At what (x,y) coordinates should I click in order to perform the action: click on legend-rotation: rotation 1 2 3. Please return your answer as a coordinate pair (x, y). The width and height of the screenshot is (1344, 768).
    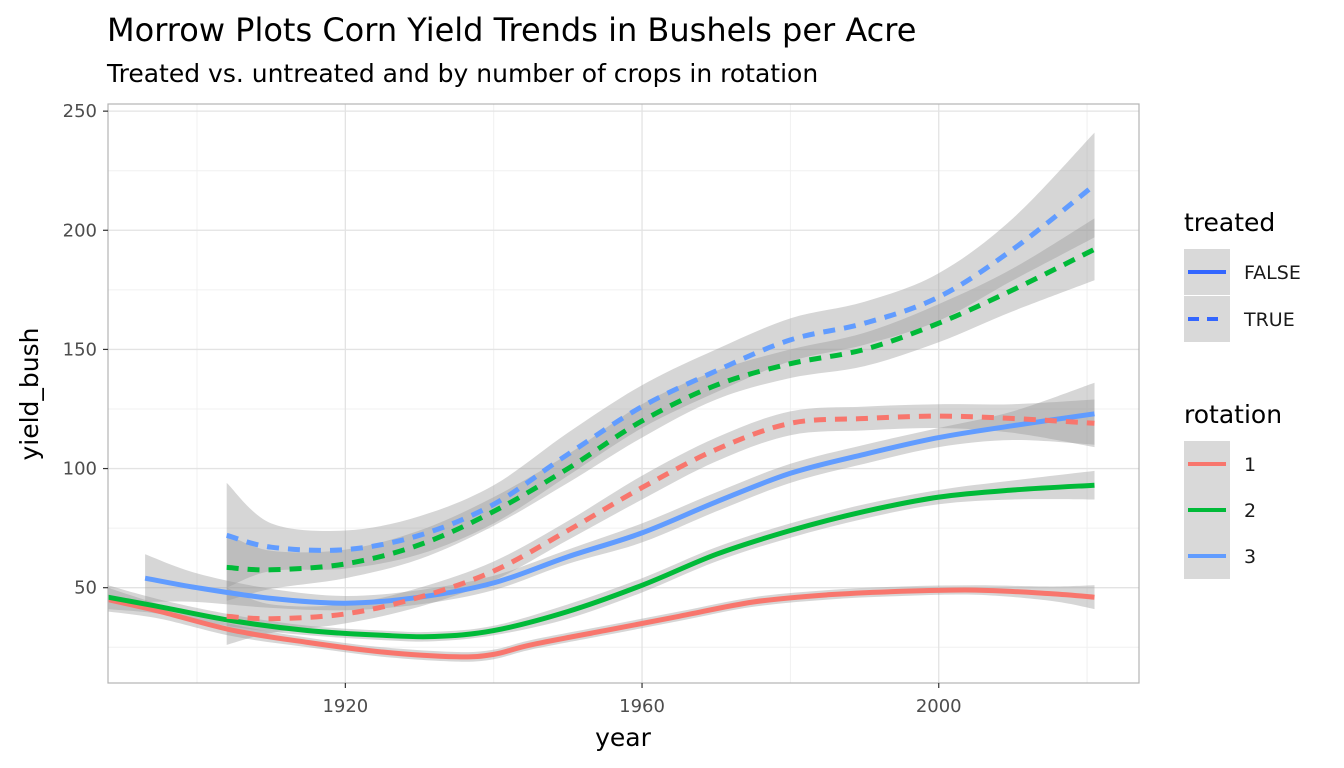
    Looking at the image, I should click on (1233, 489).